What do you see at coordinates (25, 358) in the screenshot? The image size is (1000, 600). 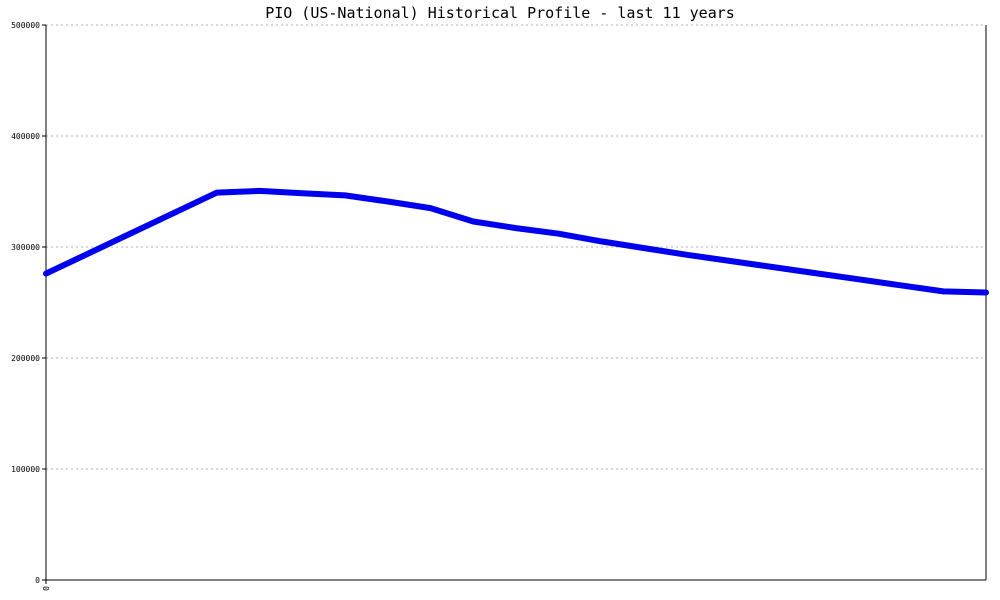 I see `y-tick-label: 200000` at bounding box center [25, 358].